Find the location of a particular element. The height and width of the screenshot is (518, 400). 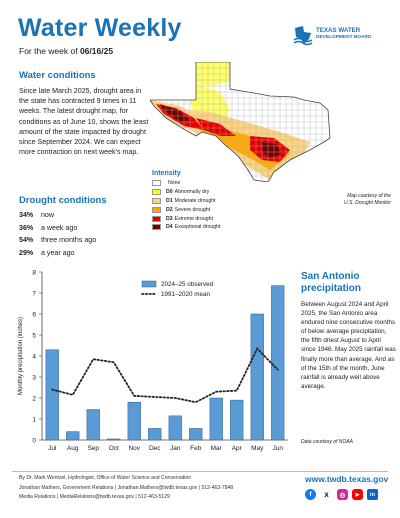

facebook-icon: f is located at coordinates (310, 494).